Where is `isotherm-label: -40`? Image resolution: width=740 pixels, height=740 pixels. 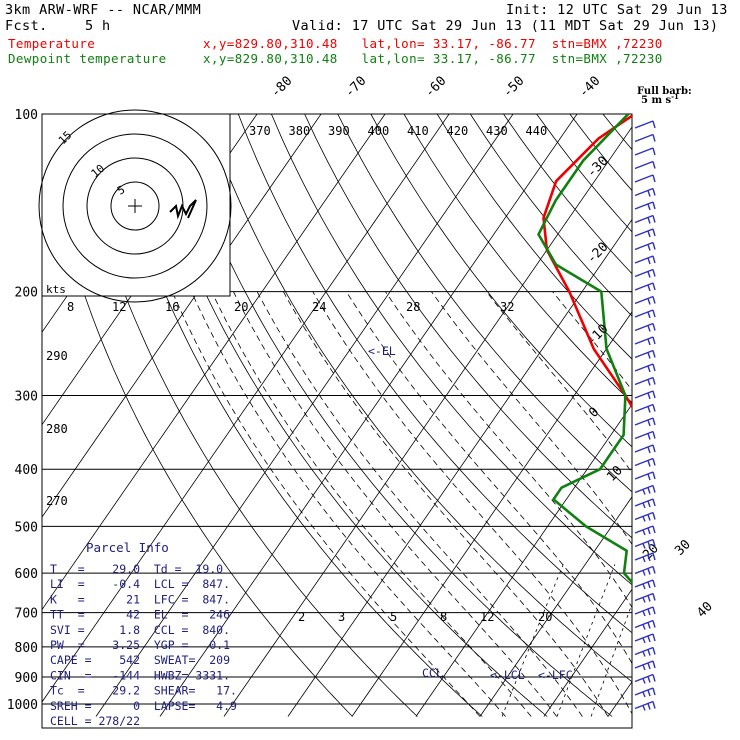
isotherm-label: -40 is located at coordinates (589, 87).